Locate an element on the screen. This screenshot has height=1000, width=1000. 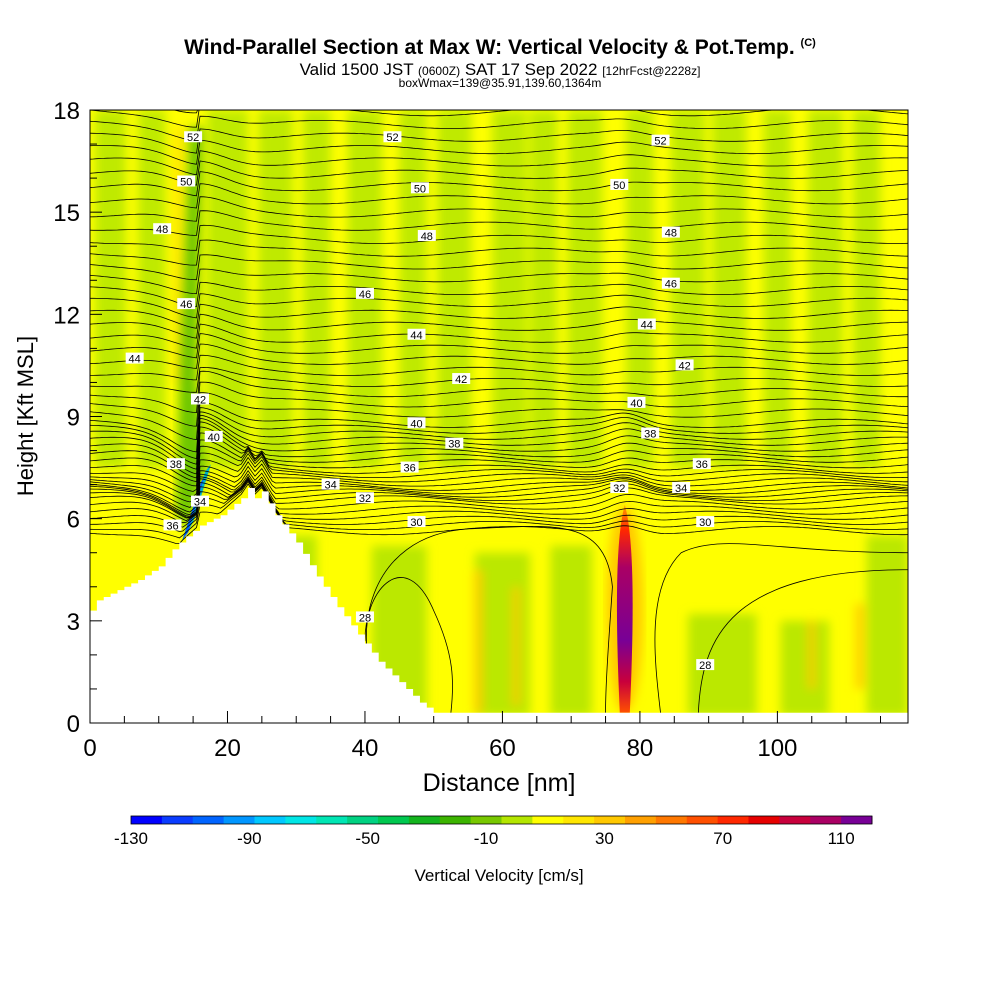
contour-label: 44 is located at coordinates (646, 325).